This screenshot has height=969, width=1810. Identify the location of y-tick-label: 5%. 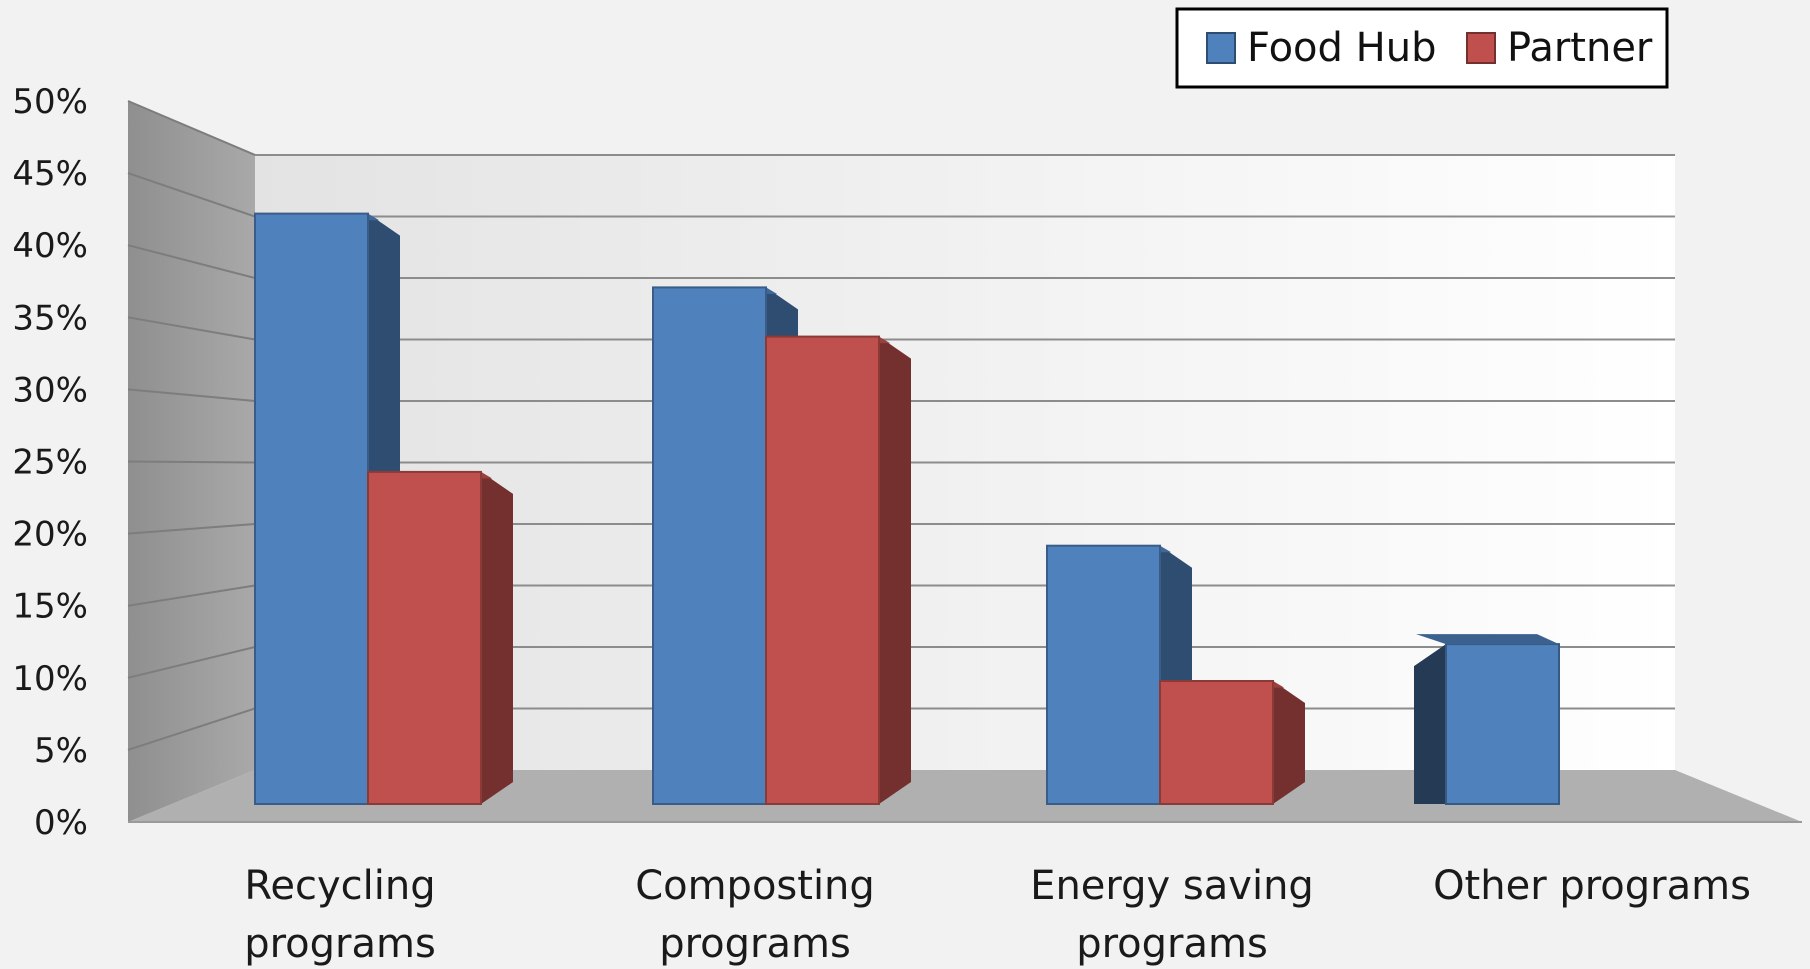
(61, 751).